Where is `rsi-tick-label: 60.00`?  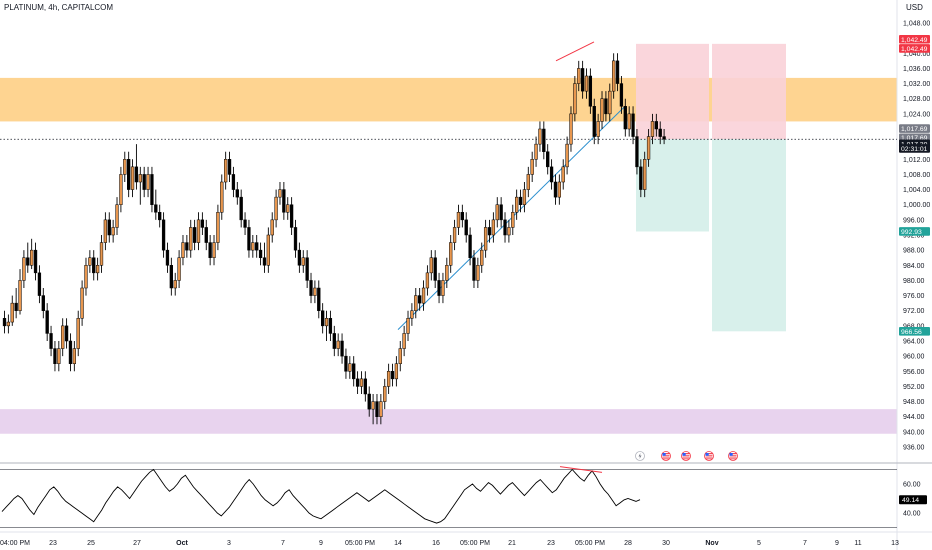 rsi-tick-label: 60.00 is located at coordinates (912, 485).